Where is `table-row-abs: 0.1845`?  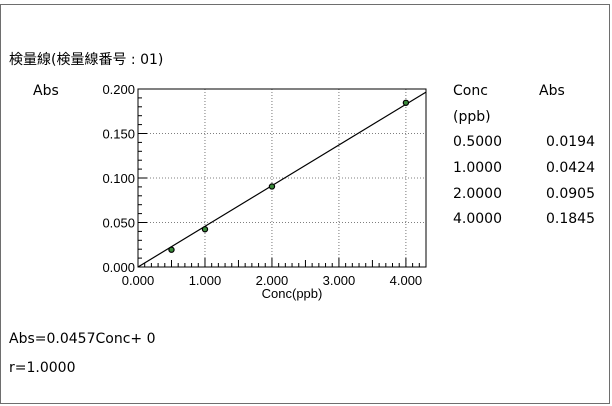 table-row-abs: 0.1845 is located at coordinates (570, 219).